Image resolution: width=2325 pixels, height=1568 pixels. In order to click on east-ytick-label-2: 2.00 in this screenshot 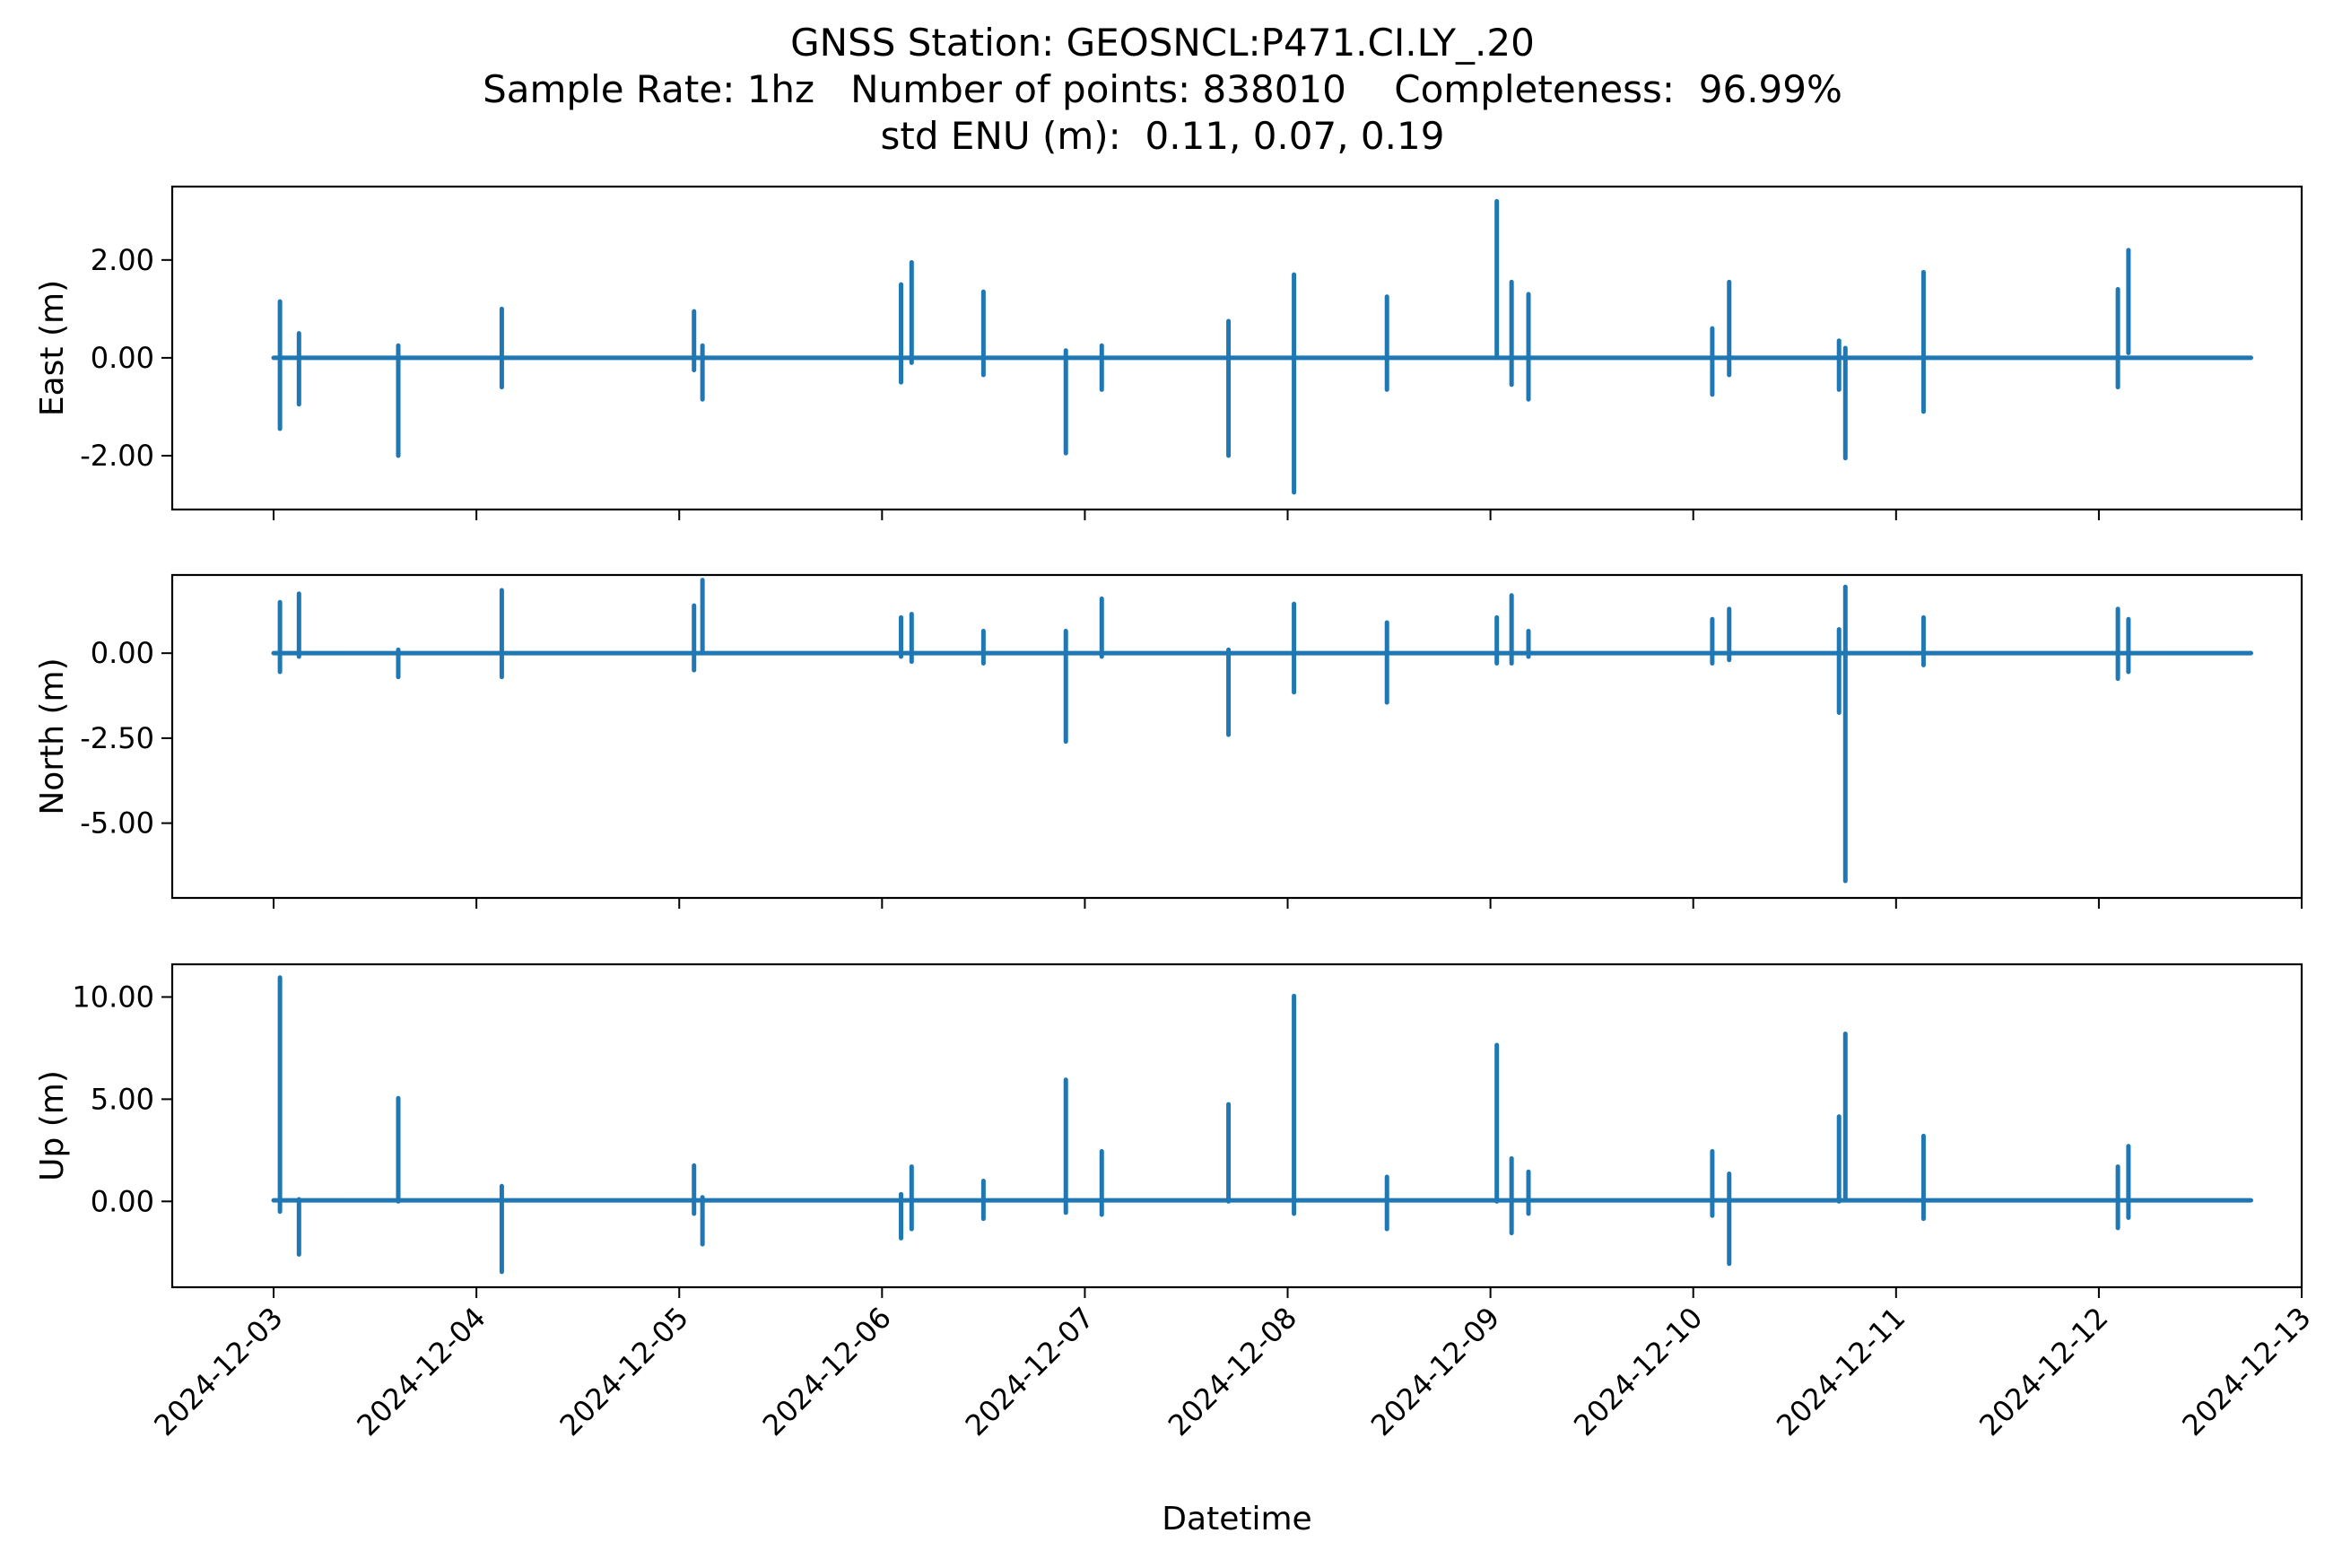, I will do `click(122, 260)`.